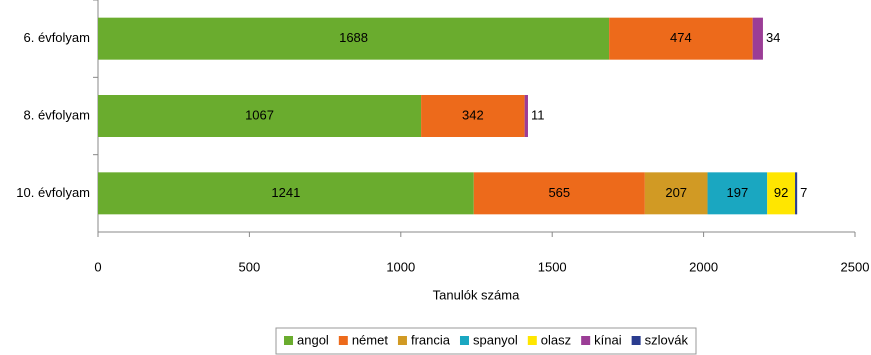 This screenshot has height=355, width=871. Describe the element at coordinates (313, 339) in the screenshot. I see `legend-label: angol` at that location.